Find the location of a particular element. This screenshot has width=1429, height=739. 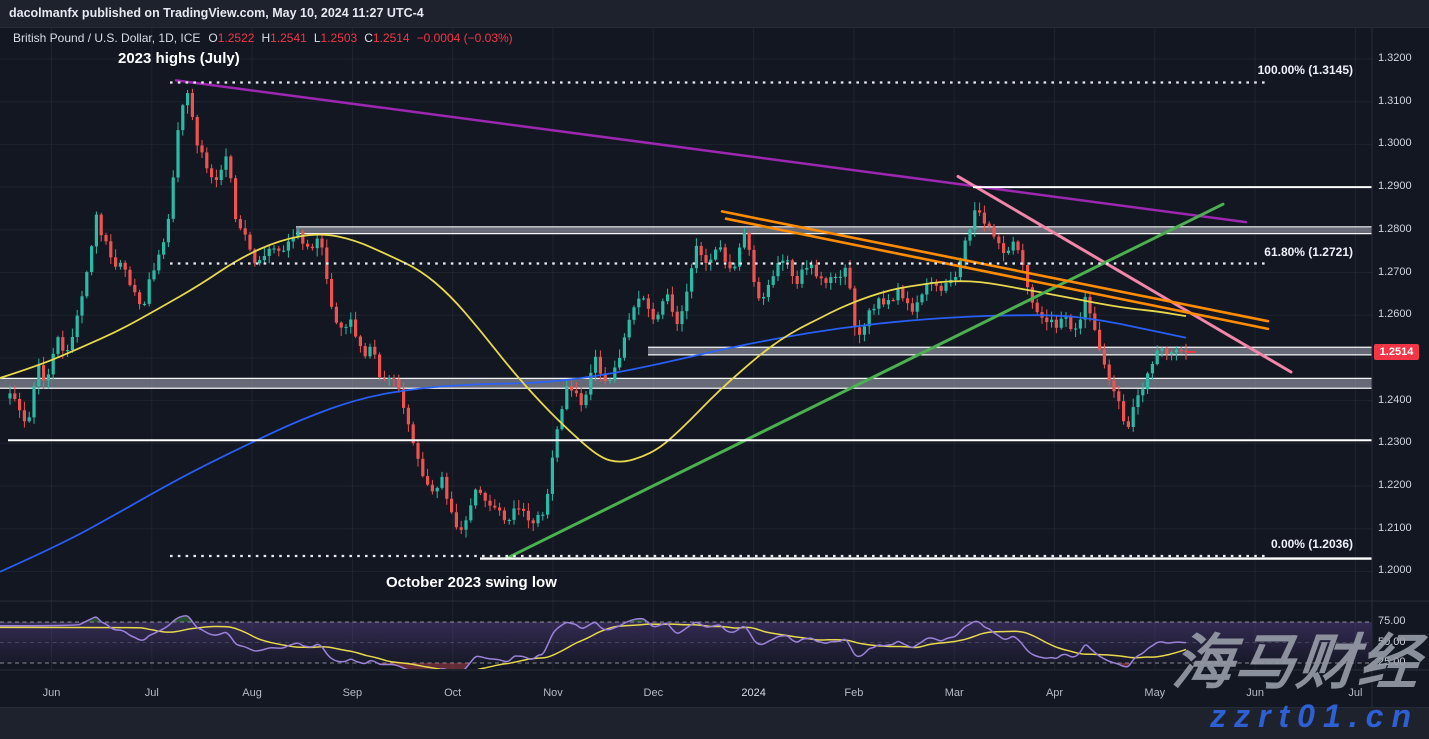

resistance-zone-1.28 is located at coordinates (834, 230).